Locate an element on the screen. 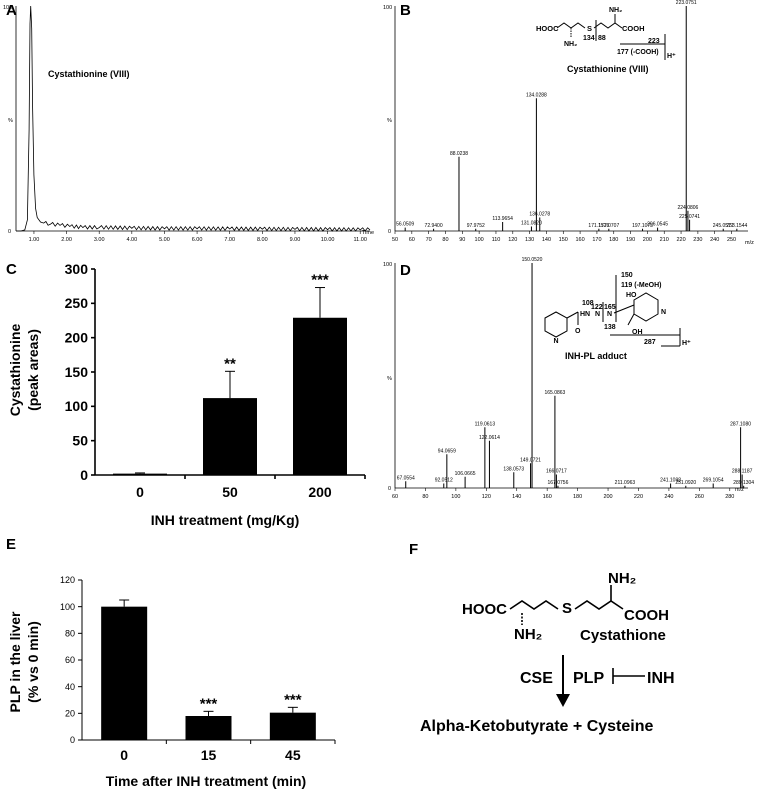  b-s: S is located at coordinates (589, 28).